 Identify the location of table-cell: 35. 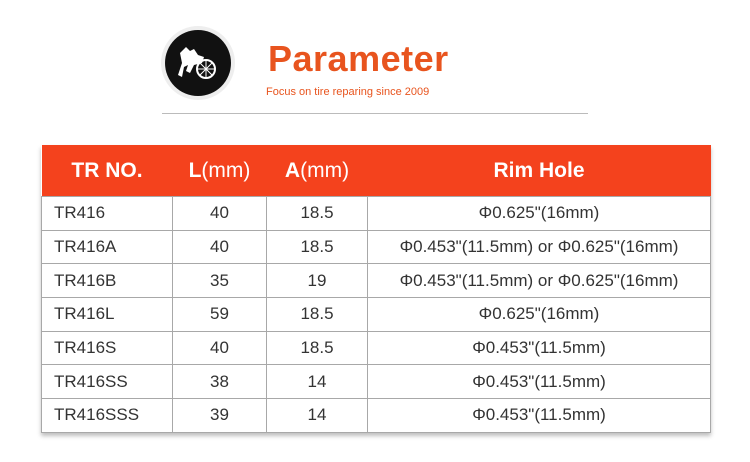
(219, 281).